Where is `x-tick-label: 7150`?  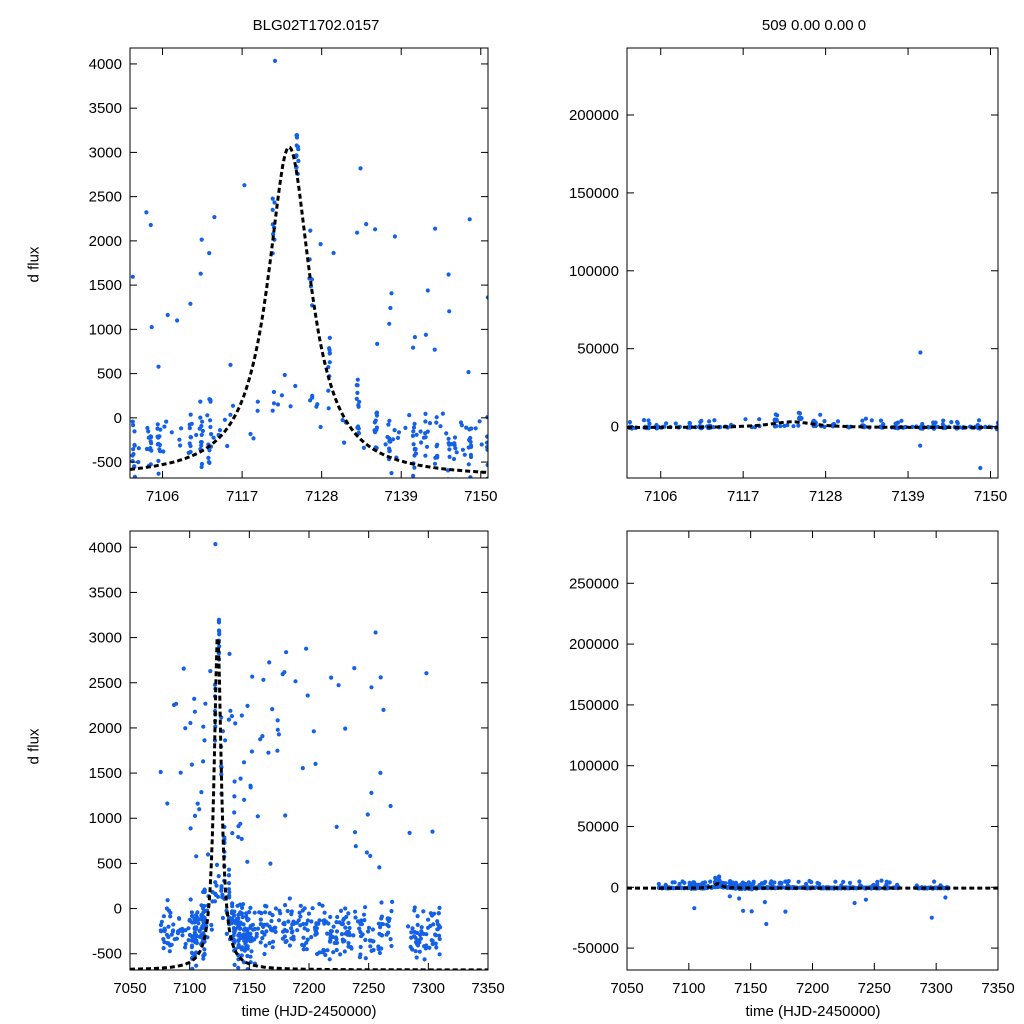
x-tick-label: 7150 is located at coordinates (990, 496).